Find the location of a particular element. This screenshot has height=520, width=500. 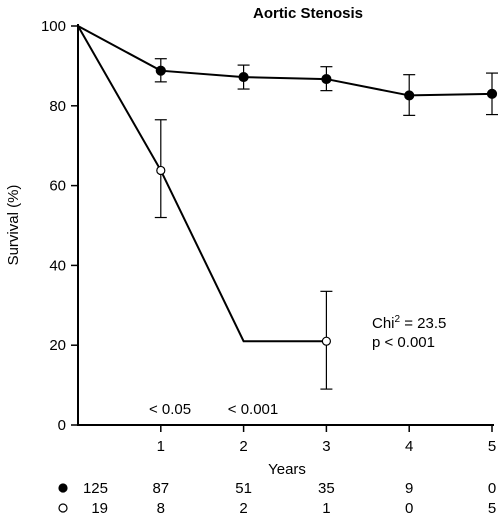

chi-square-p-value: p < 0.001 is located at coordinates (403, 342).